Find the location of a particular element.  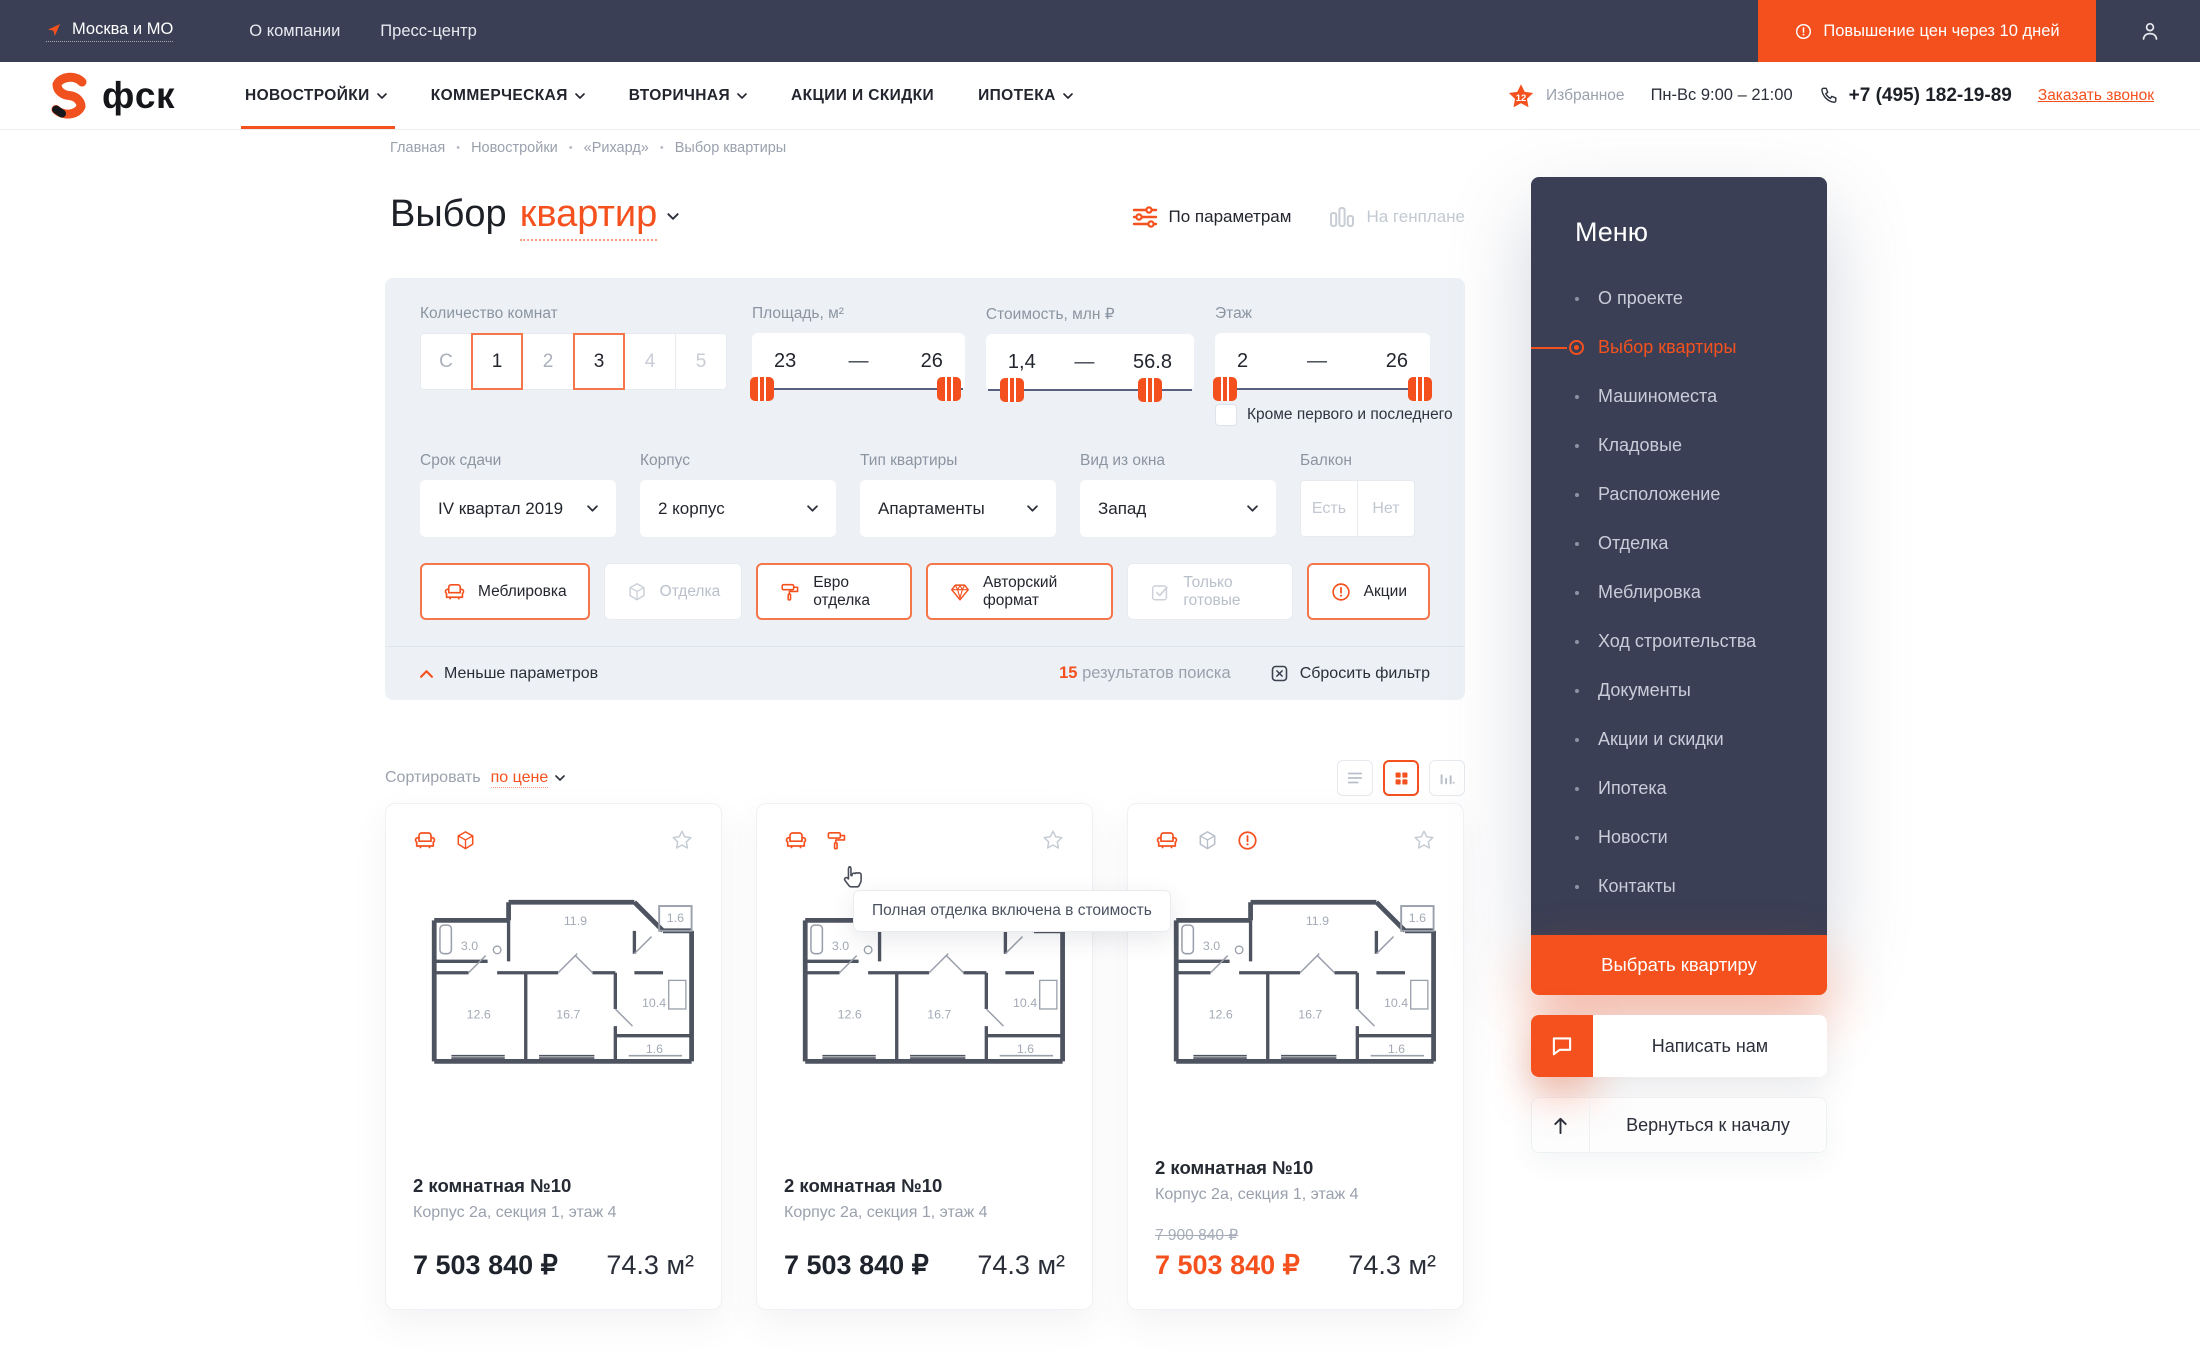

balcony-no: Нет is located at coordinates (1386, 508).